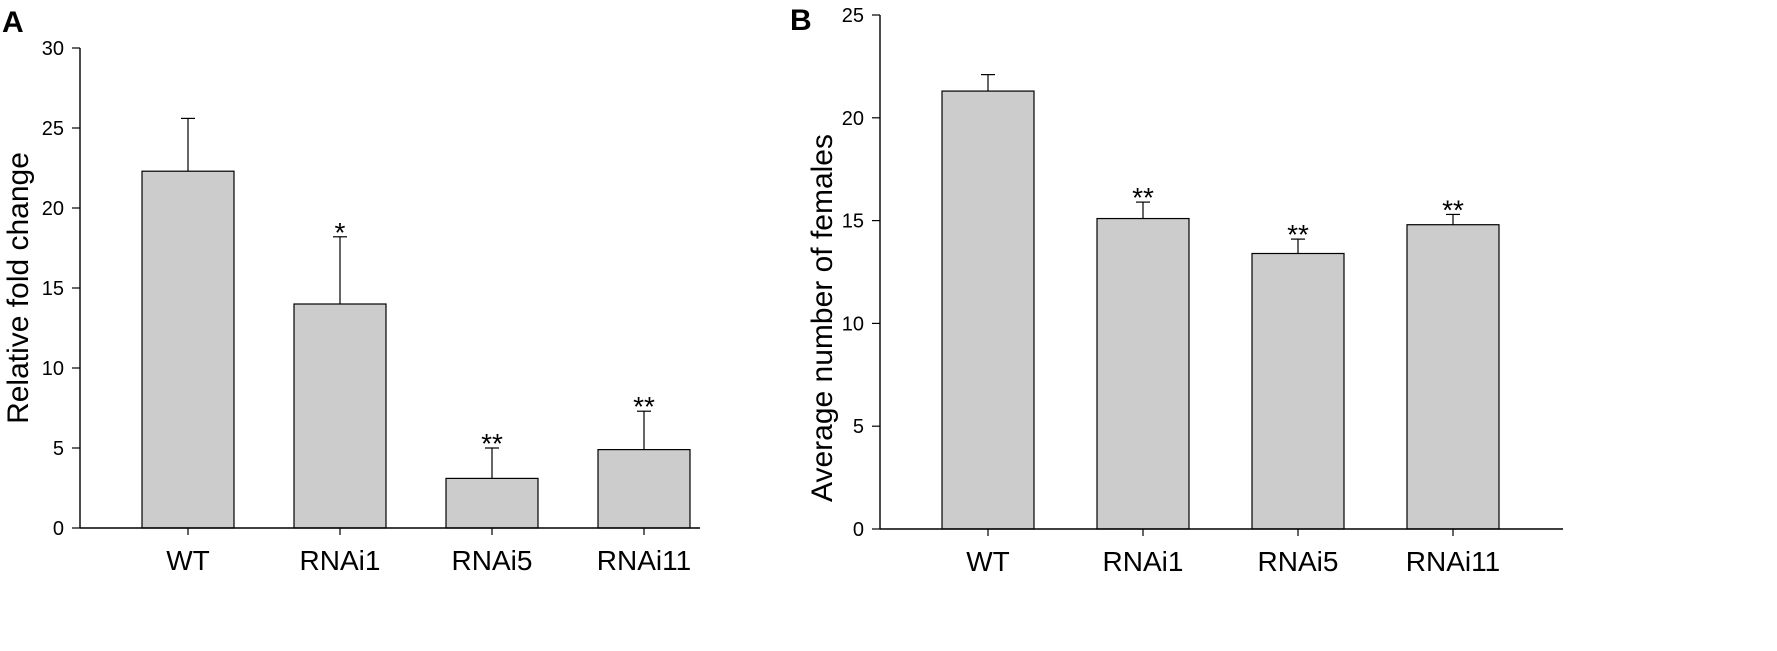 The image size is (1777, 651). What do you see at coordinates (340, 232) in the screenshot?
I see `significance-marker: *` at bounding box center [340, 232].